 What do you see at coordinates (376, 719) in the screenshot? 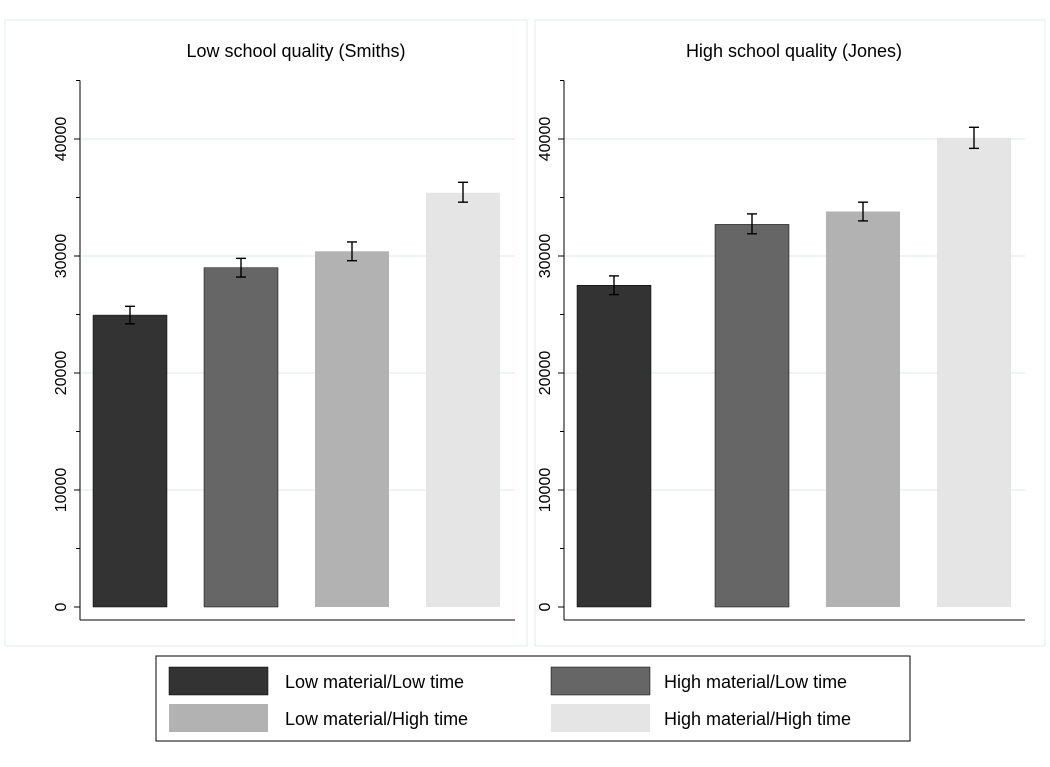
I see `legend-label: Low material/High time` at bounding box center [376, 719].